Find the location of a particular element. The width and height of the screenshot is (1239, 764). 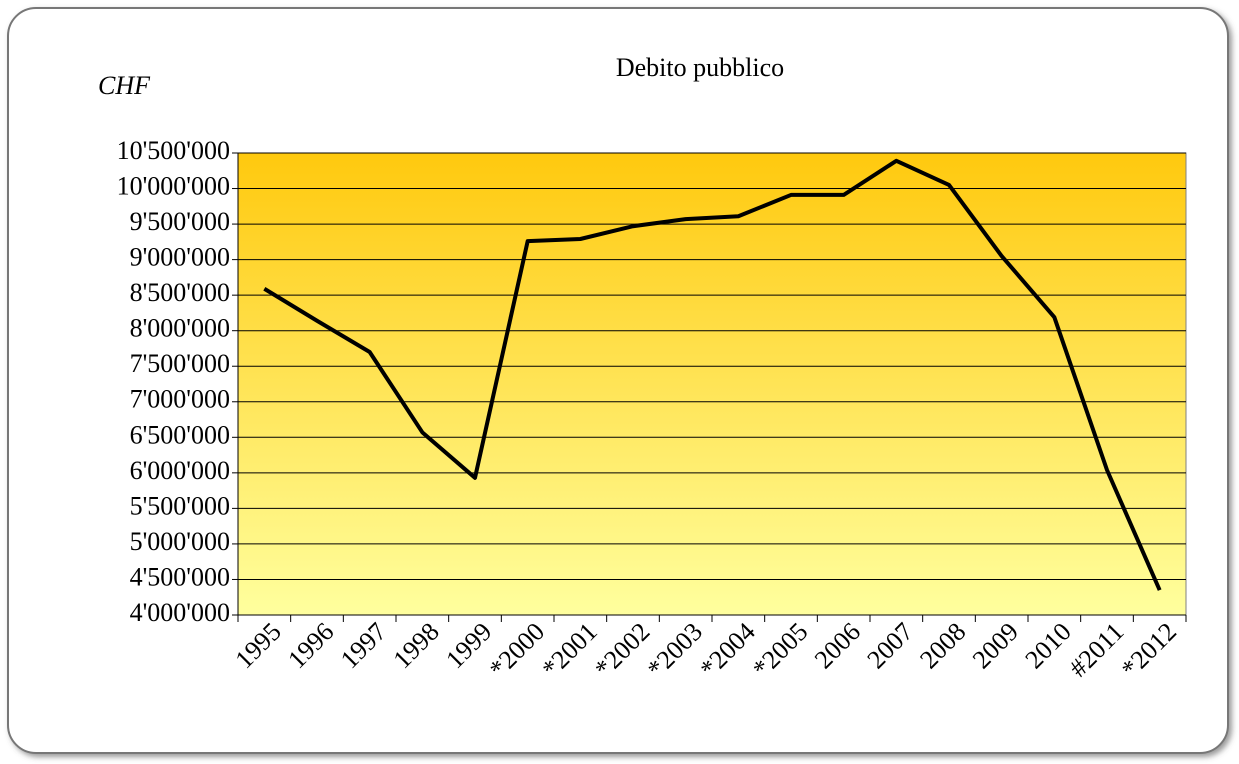

chart-title: Debito pubblico is located at coordinates (700, 67).